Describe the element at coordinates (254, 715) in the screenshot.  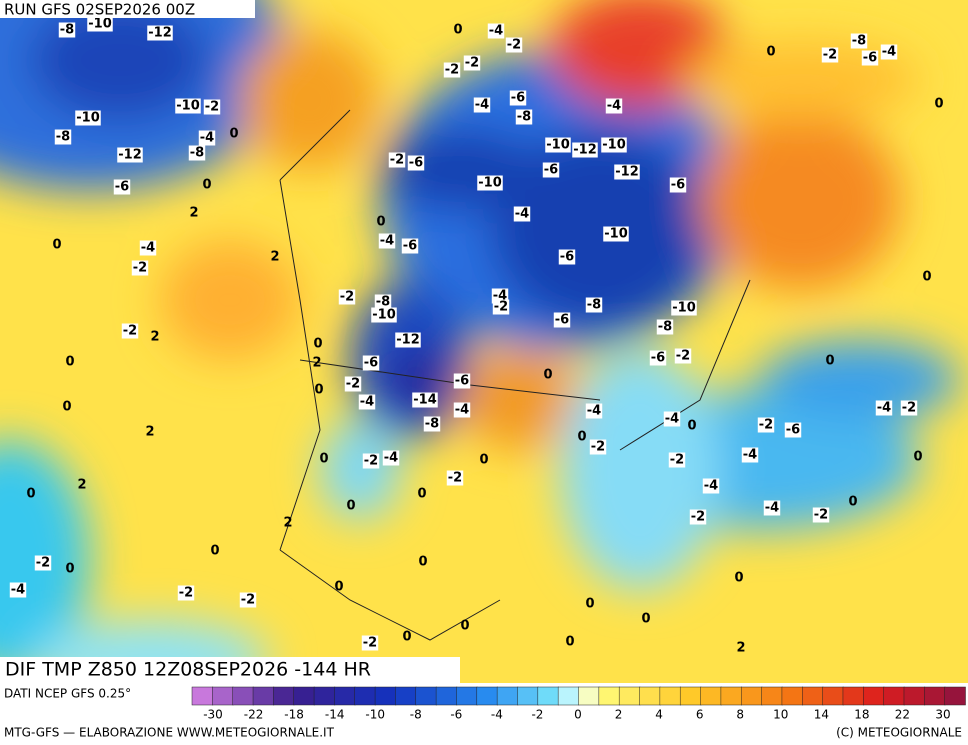
I see `colorbar-label: -22` at that location.